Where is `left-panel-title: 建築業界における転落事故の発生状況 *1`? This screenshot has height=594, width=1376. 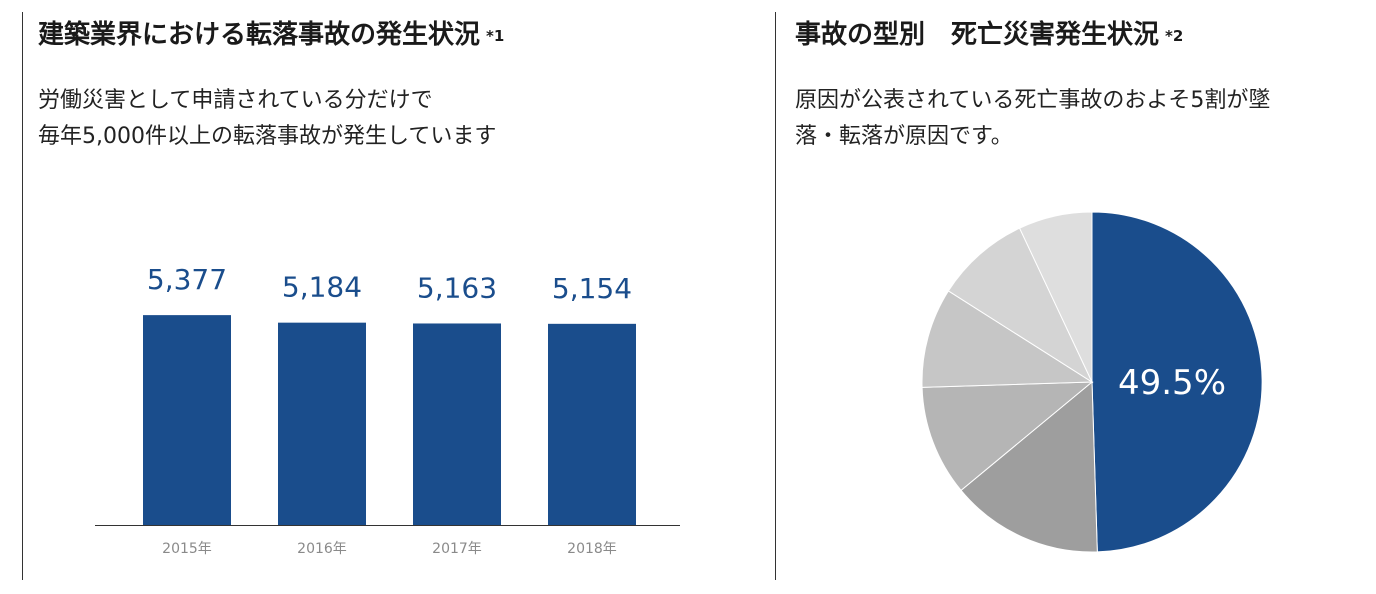
left-panel-title: 建築業界における転落事故の発生状況 *1 is located at coordinates (271, 32).